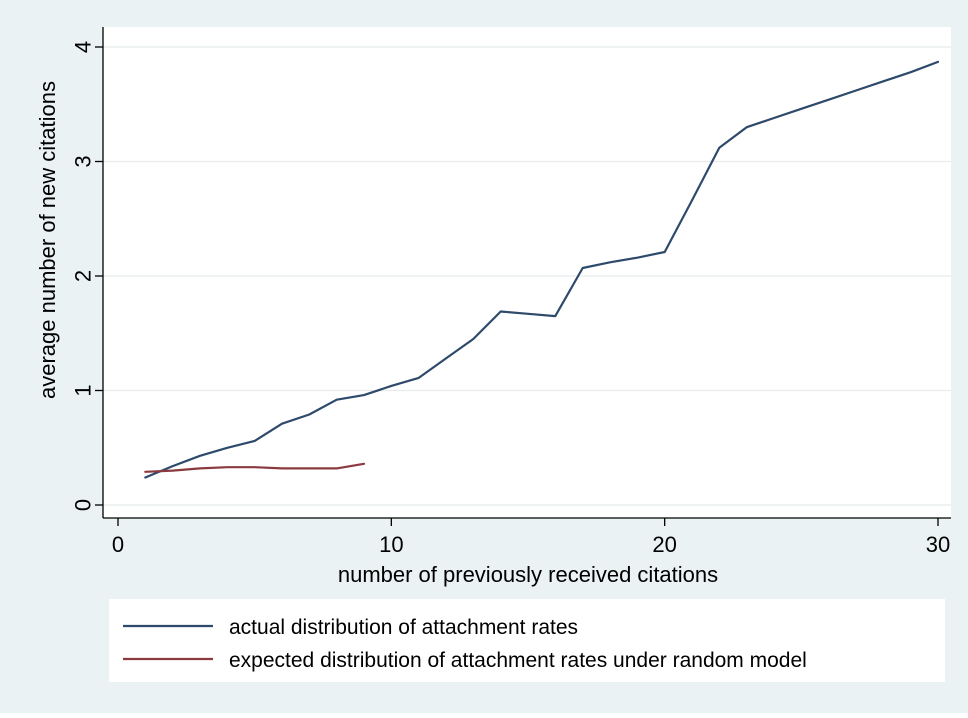  What do you see at coordinates (83, 505) in the screenshot?
I see `y-tick-label-0: 0` at bounding box center [83, 505].